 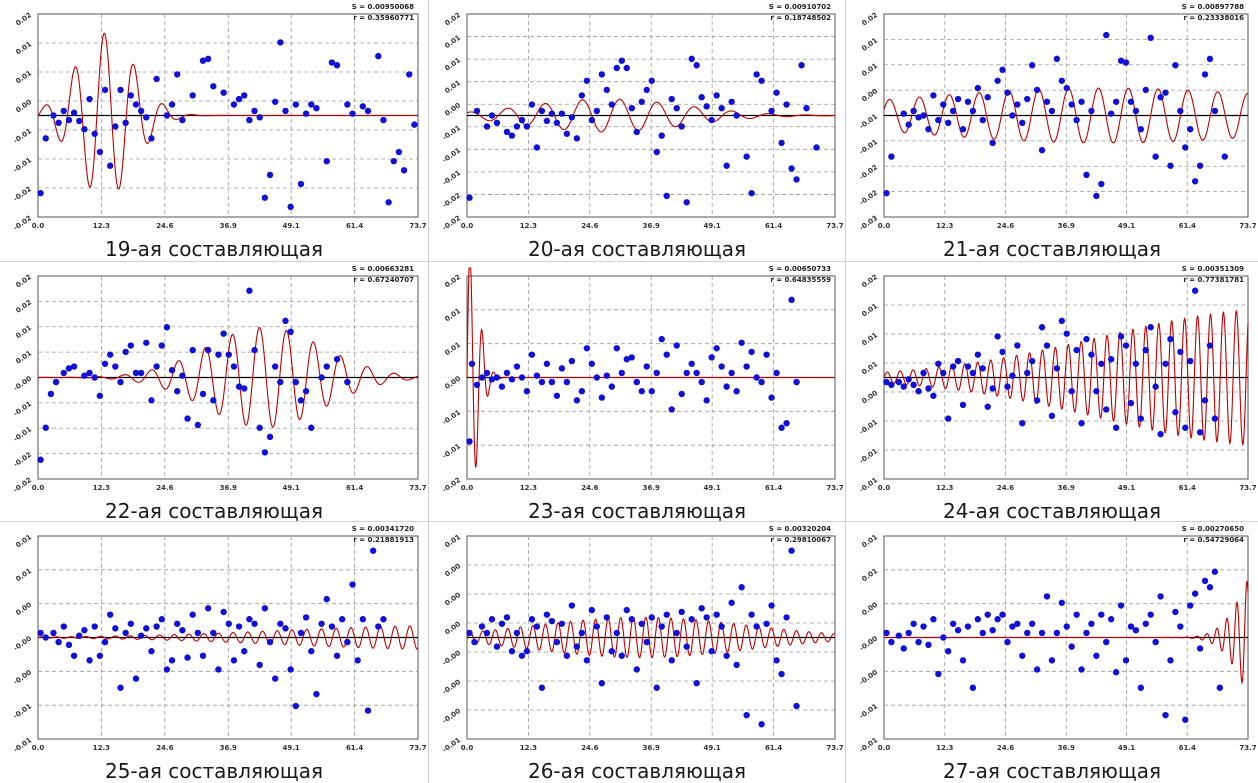 I want to click on x-tick-label: 61.4, so click(x=354, y=748).